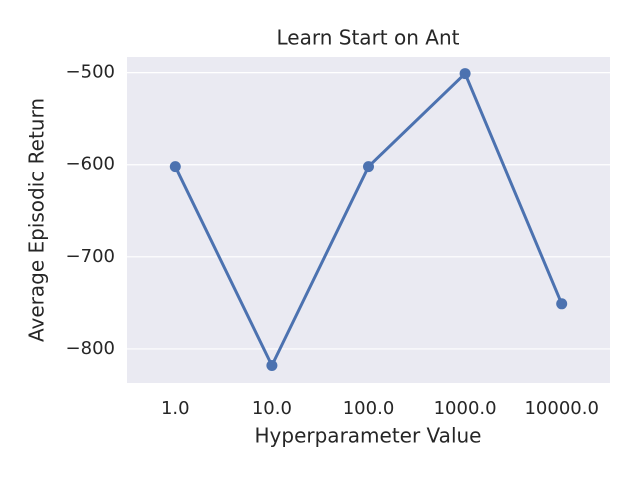  What do you see at coordinates (37, 220) in the screenshot?
I see `y-axis-label: Average Episodic Return` at bounding box center [37, 220].